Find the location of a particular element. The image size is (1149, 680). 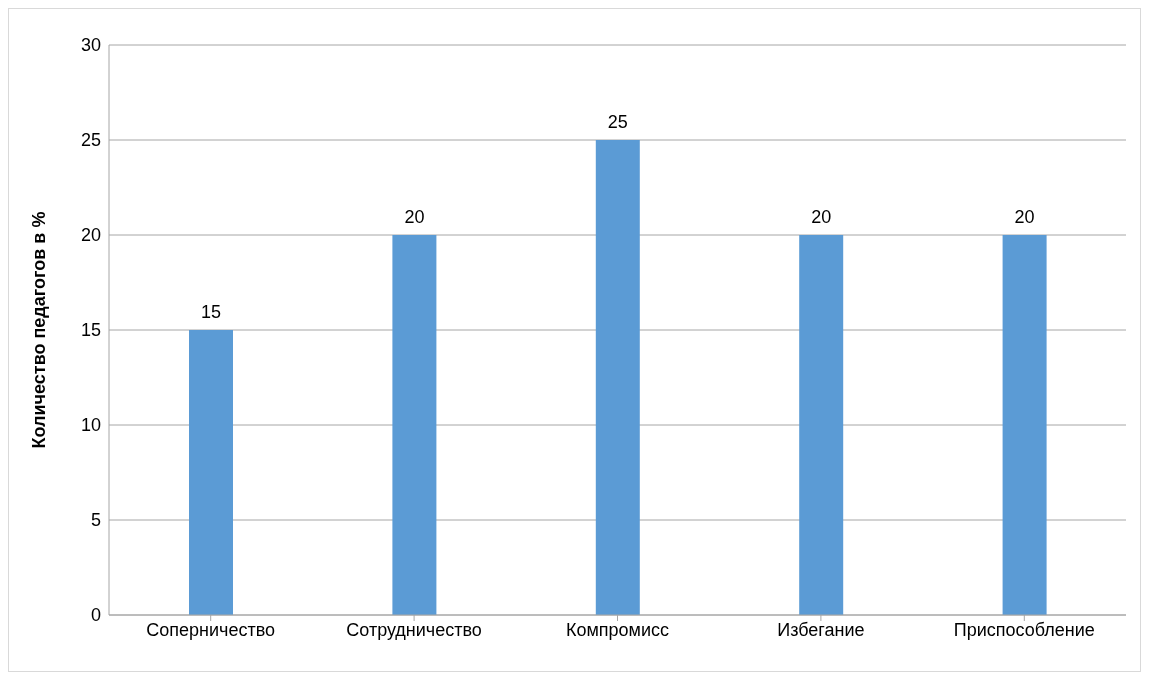

x-tick-label: Компромисс is located at coordinates (617, 629).